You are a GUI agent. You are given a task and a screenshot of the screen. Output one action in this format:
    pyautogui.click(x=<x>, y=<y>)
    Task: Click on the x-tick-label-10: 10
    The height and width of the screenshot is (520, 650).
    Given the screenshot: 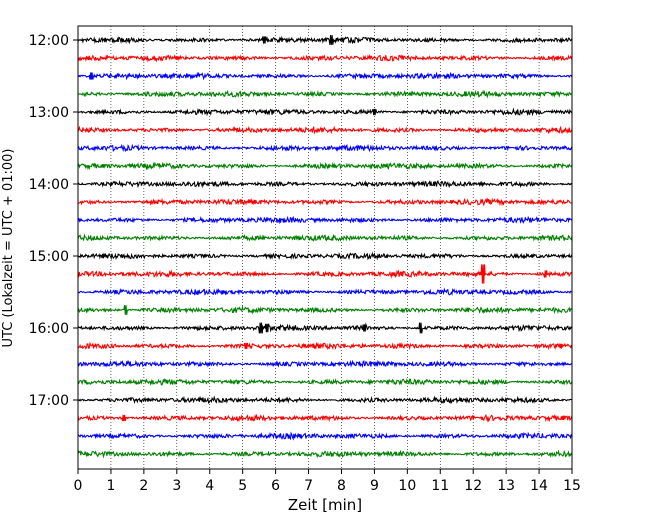 What is the action you would take?
    pyautogui.click(x=407, y=486)
    